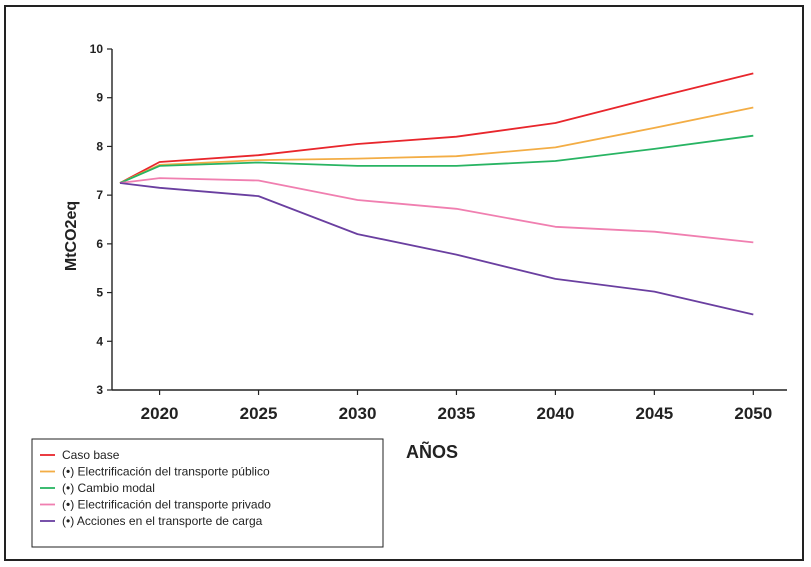 This screenshot has width=811, height=567. What do you see at coordinates (71, 236) in the screenshot?
I see `y-axis-label: MtCO2eq` at bounding box center [71, 236].